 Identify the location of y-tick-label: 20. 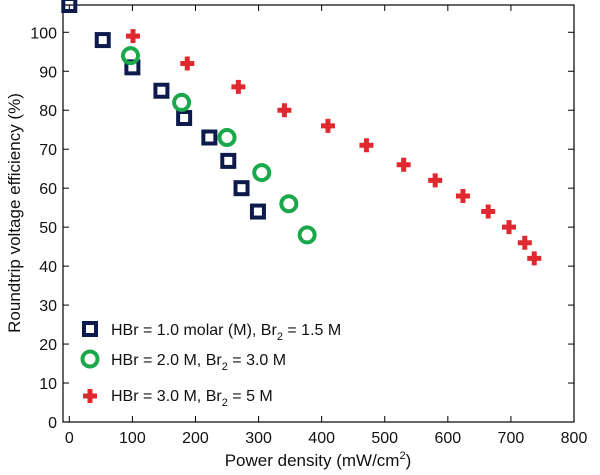
(48, 345).